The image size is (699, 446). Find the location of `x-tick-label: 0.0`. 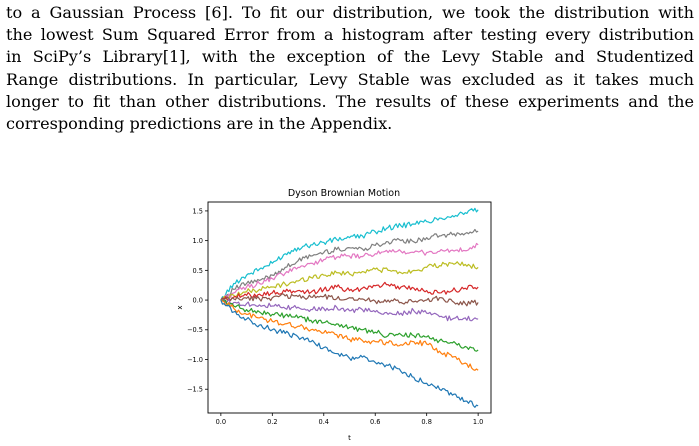

x-tick-label: 0.0 is located at coordinates (221, 422).